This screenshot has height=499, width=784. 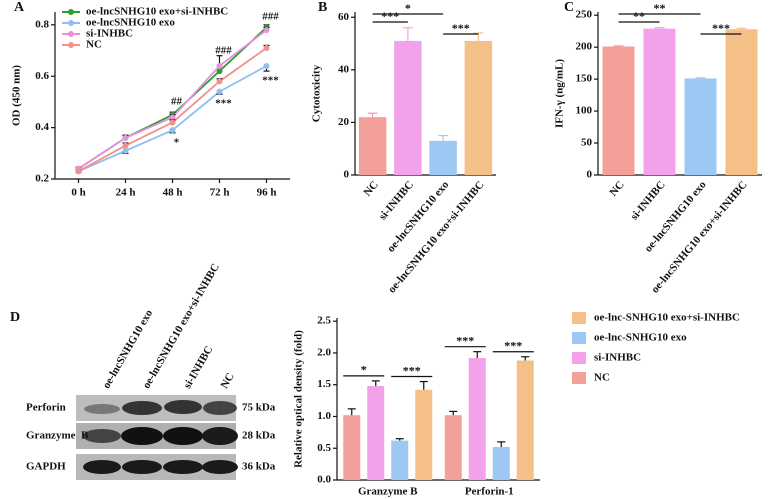 I want to click on x-tick-label: Granzyme B, so click(x=388, y=492).